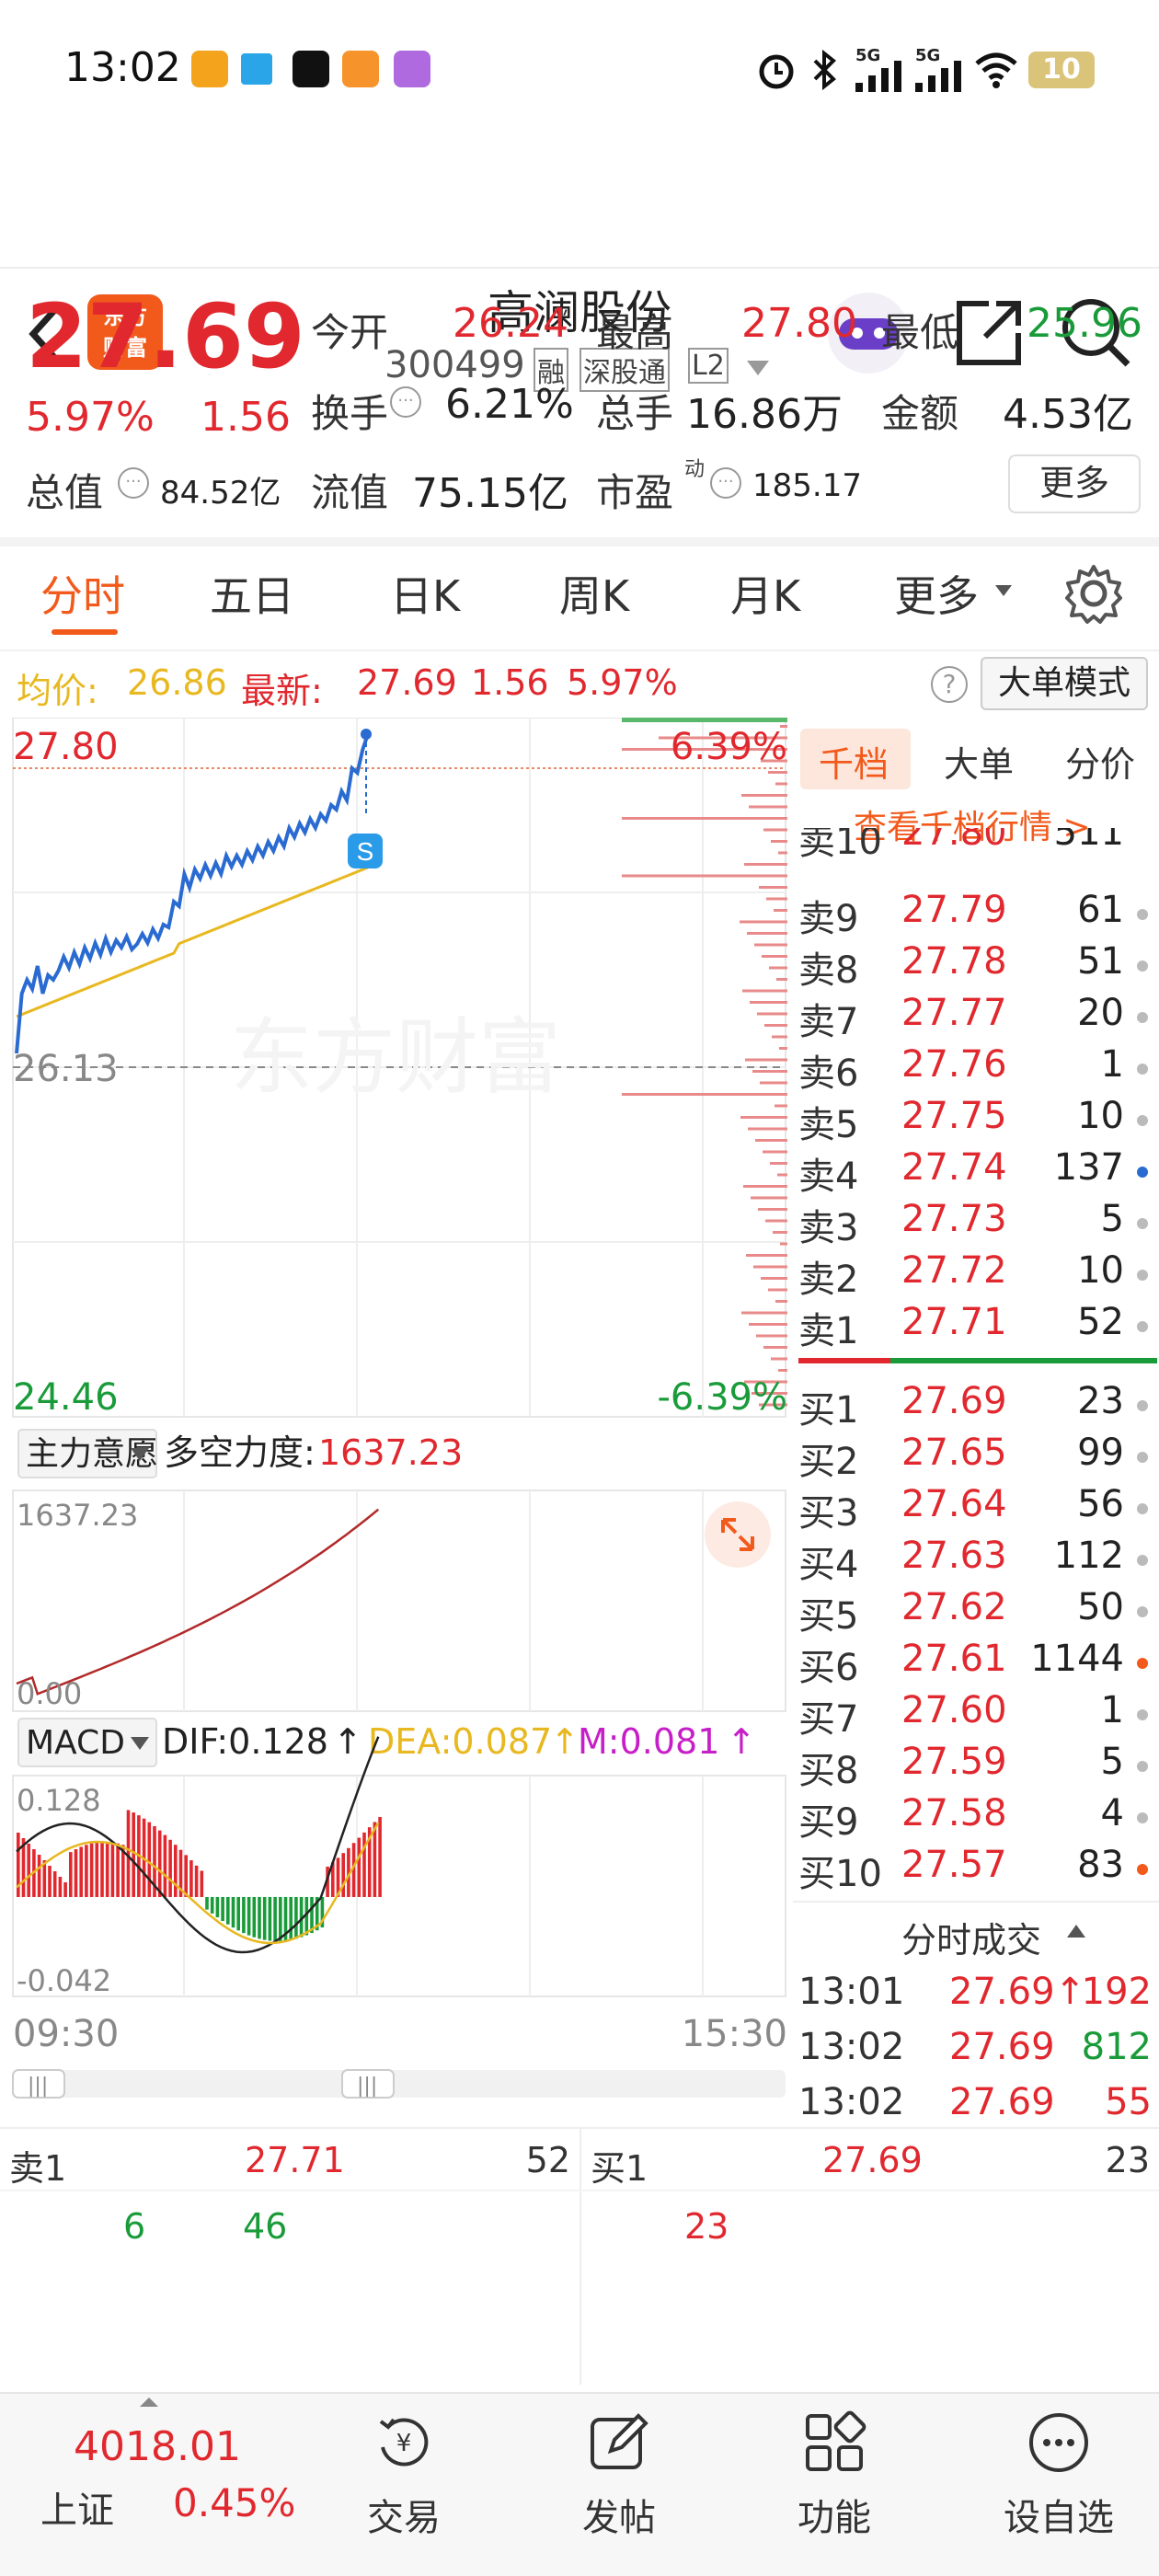  Describe the element at coordinates (38, 2084) in the screenshot. I see `scroll-handle-left` at that location.